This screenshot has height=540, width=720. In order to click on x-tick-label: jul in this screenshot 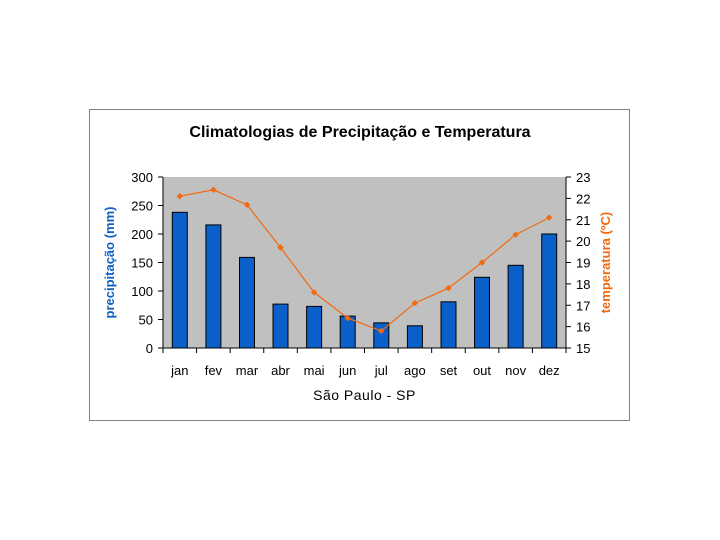, I will do `click(381, 370)`.